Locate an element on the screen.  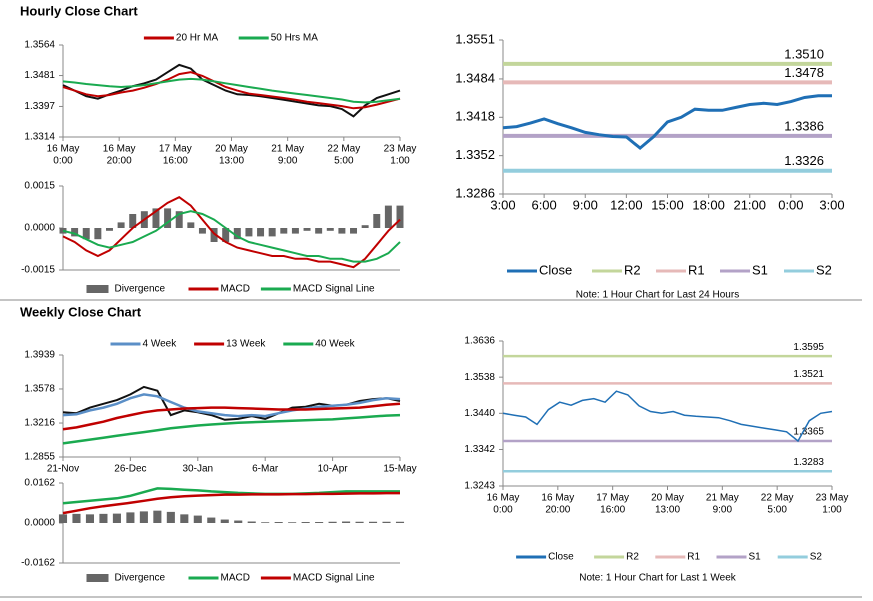
x-tick-label: 15-May is located at coordinates (399, 469).